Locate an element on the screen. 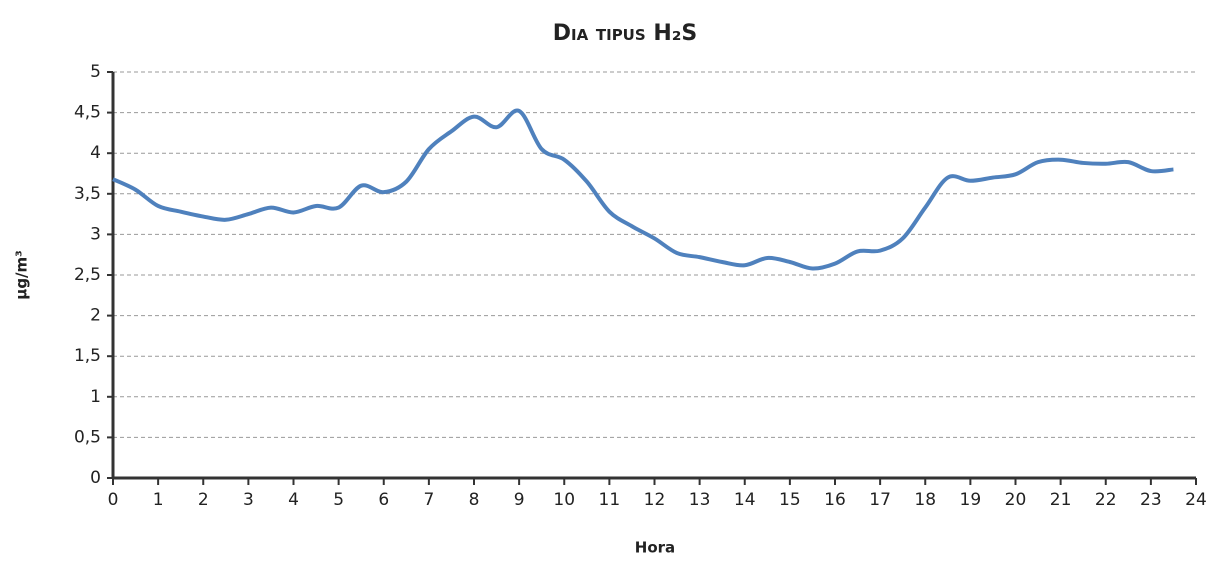  x-tick-label: 11 is located at coordinates (610, 500).